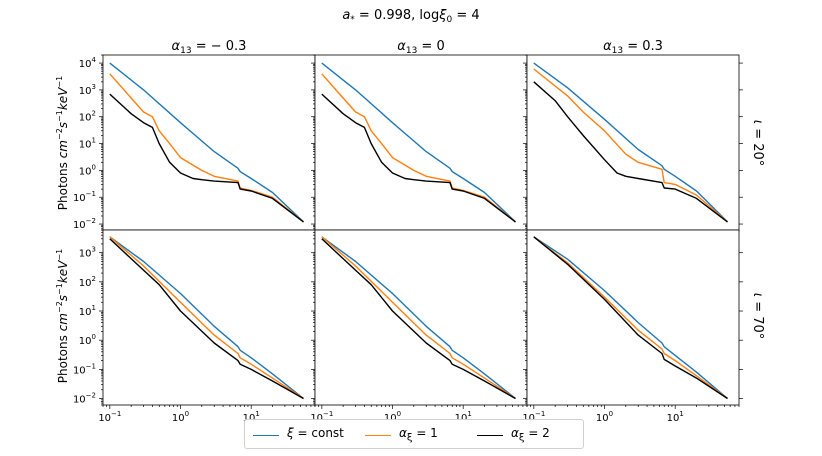 This screenshot has width=822, height=456. Describe the element at coordinates (251, 417) in the screenshot. I see `x-tick-label-r2c1: 10¹` at that location.